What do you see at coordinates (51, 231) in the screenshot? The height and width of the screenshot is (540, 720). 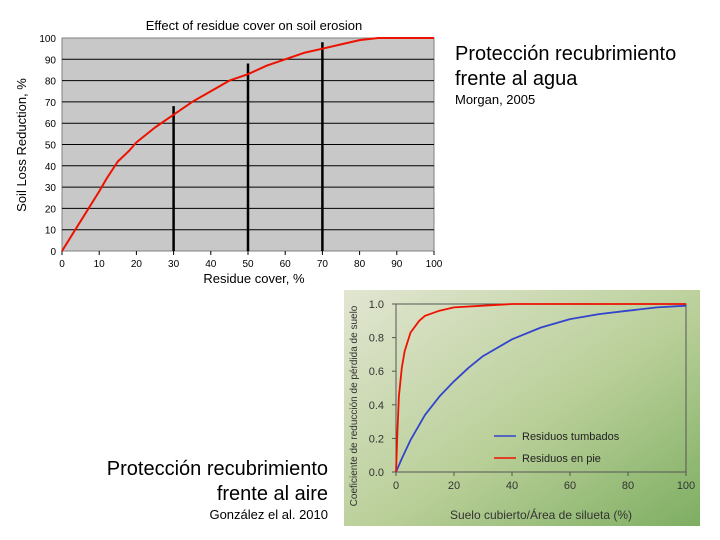 I see `chart1-y-tick-label: 10` at bounding box center [51, 231].